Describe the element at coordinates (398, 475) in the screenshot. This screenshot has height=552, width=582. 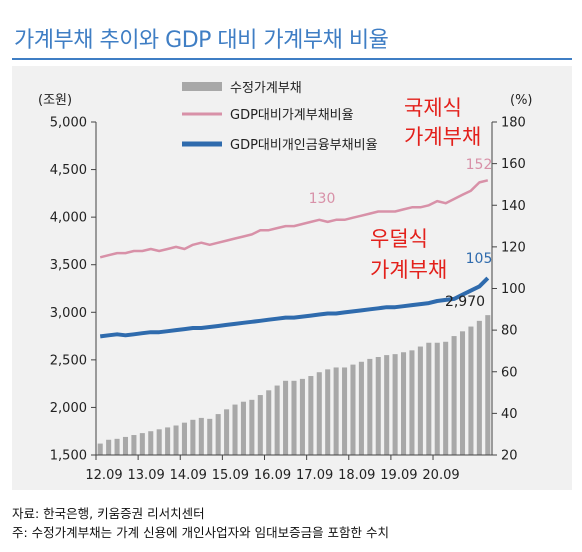
I see `x-tick-label: 19.09` at that location.